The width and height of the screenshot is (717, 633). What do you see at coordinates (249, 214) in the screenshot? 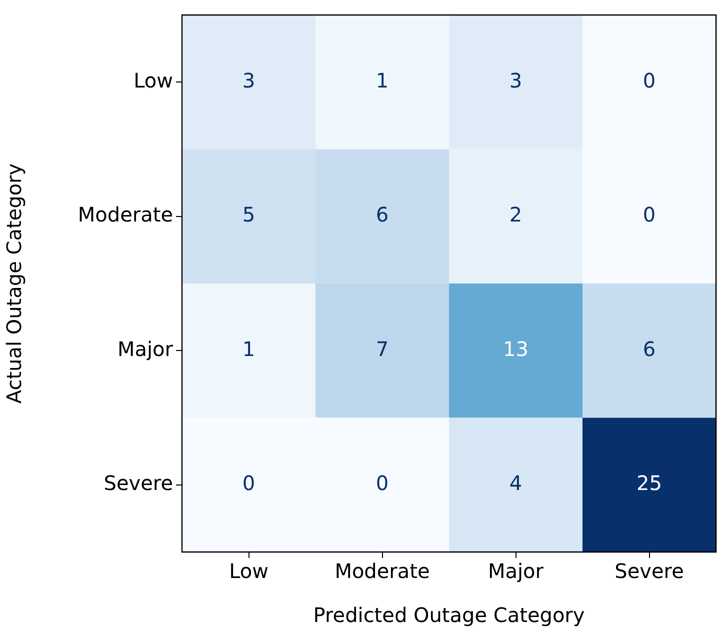
I see `data-label: 5` at bounding box center [249, 214].